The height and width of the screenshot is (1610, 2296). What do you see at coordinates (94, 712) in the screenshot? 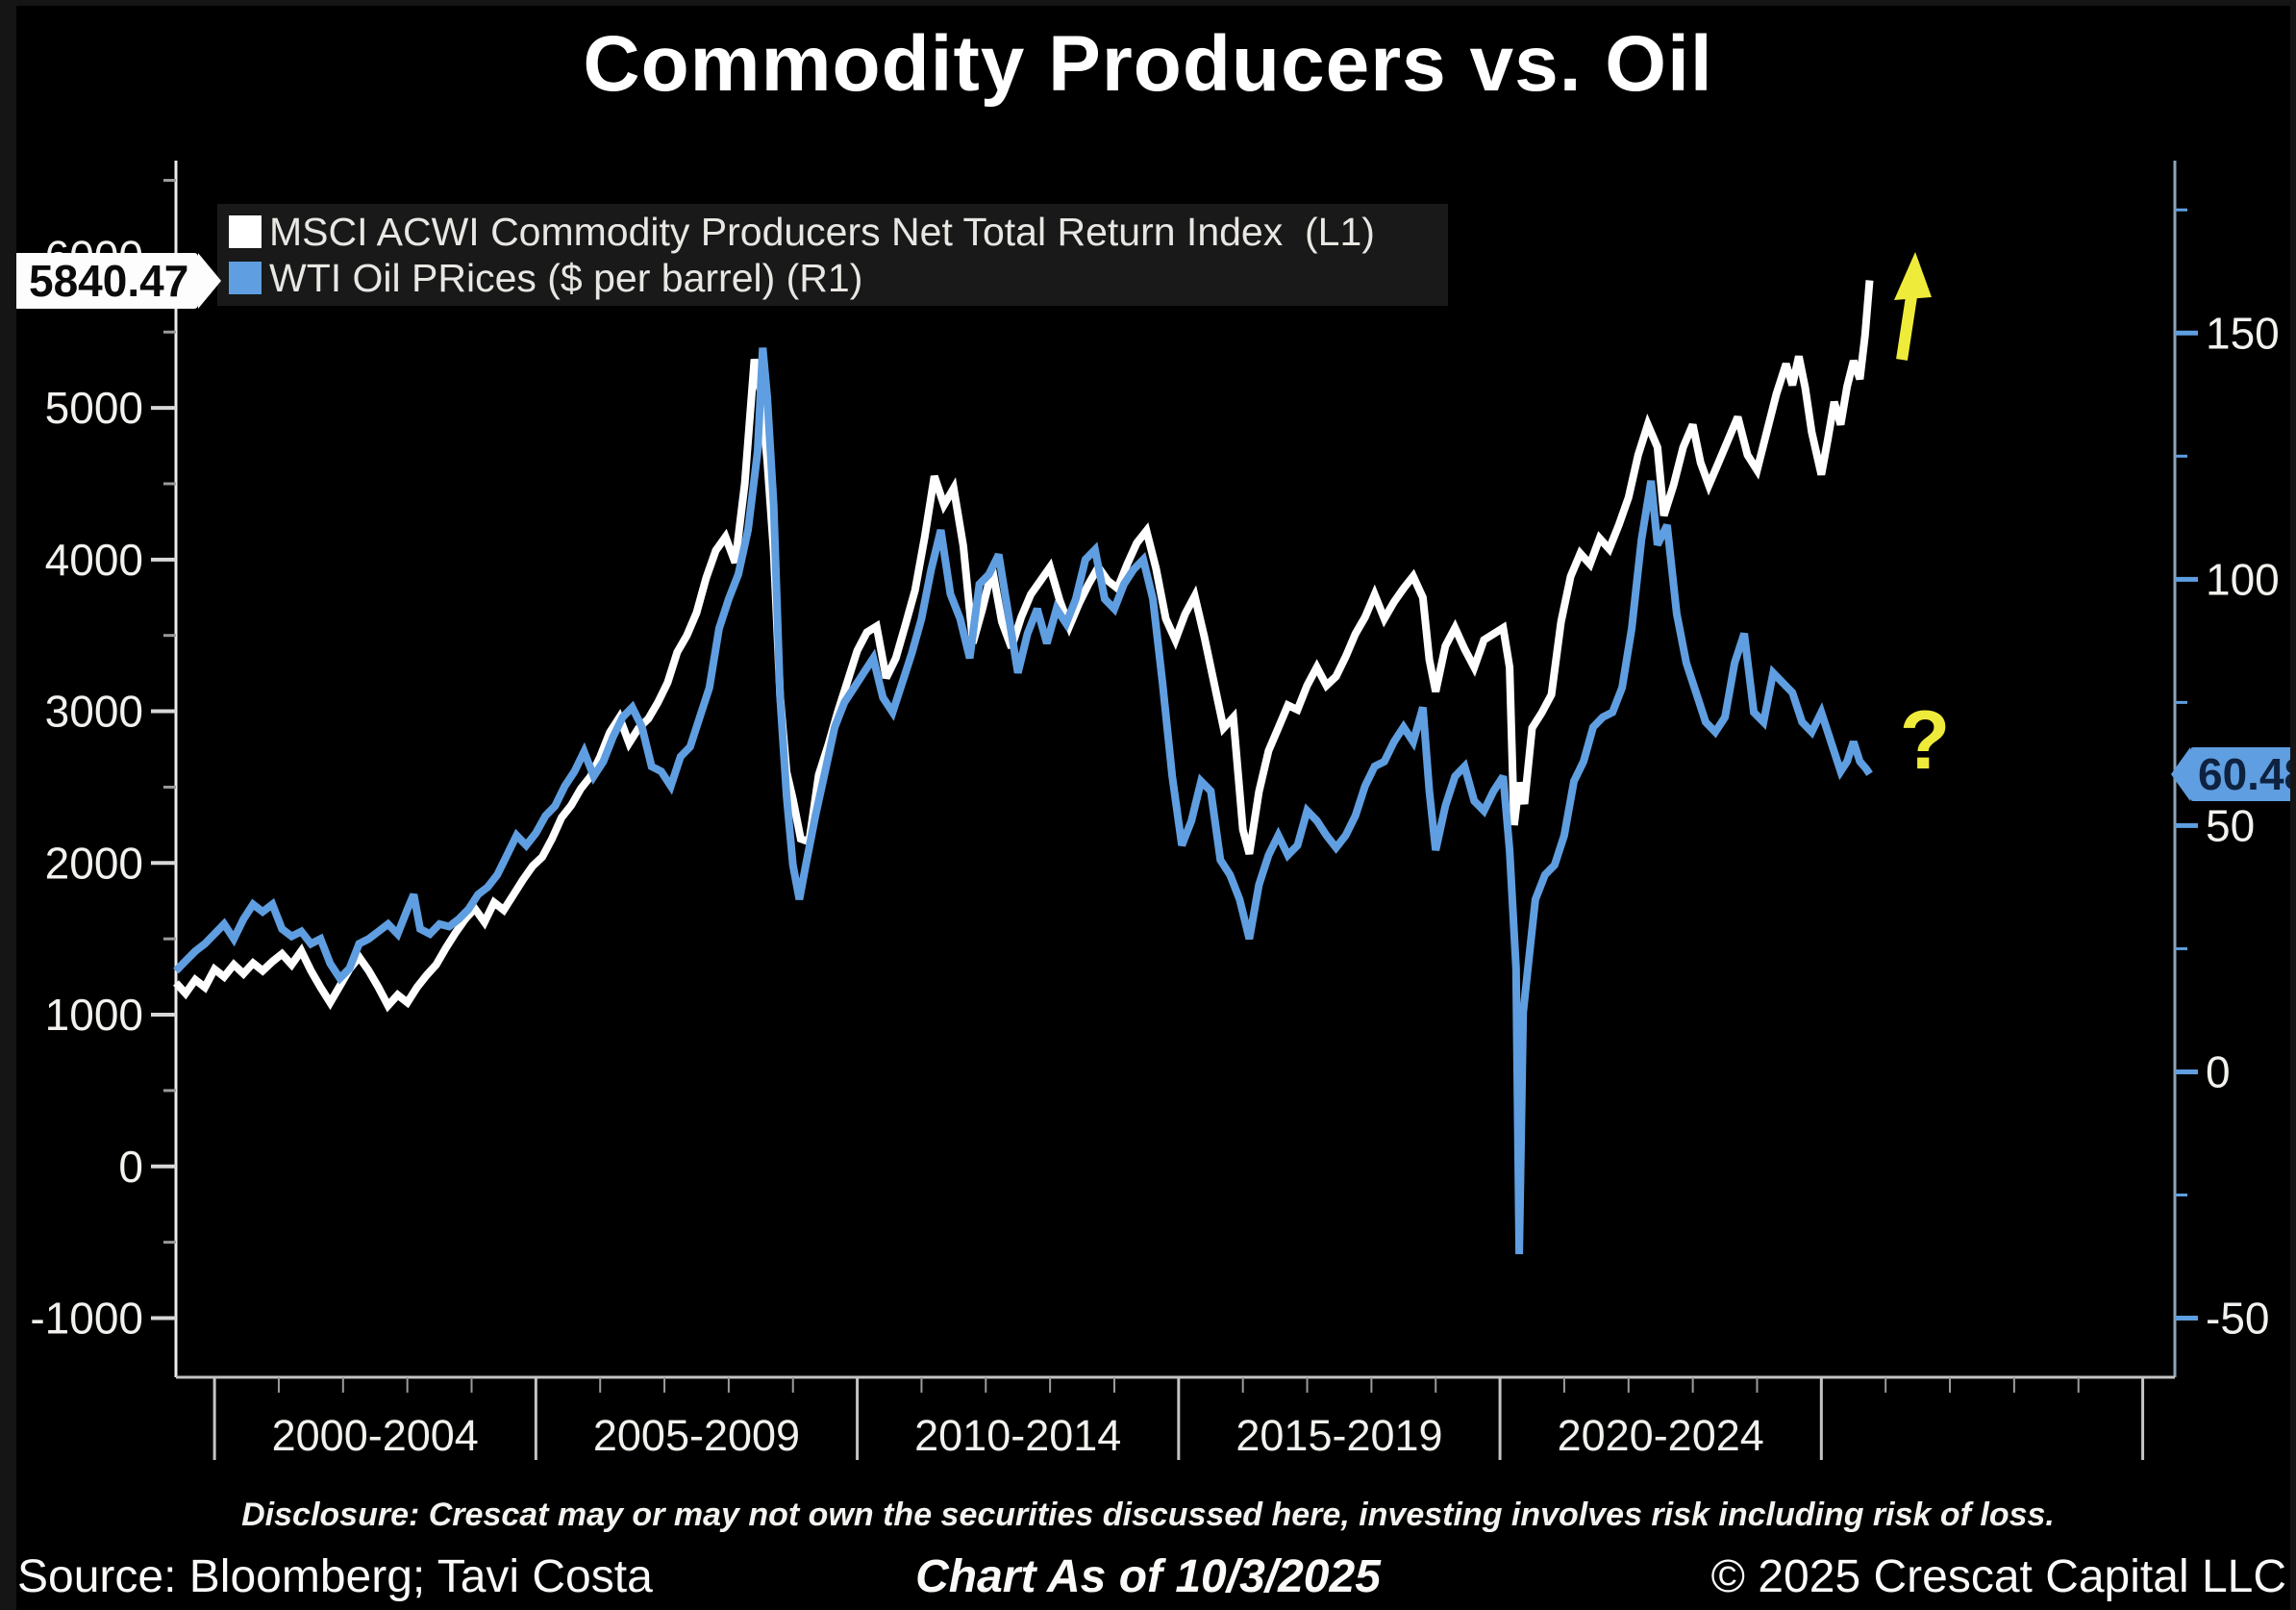
I see `left-axis-tick-label: 3000` at bounding box center [94, 712].